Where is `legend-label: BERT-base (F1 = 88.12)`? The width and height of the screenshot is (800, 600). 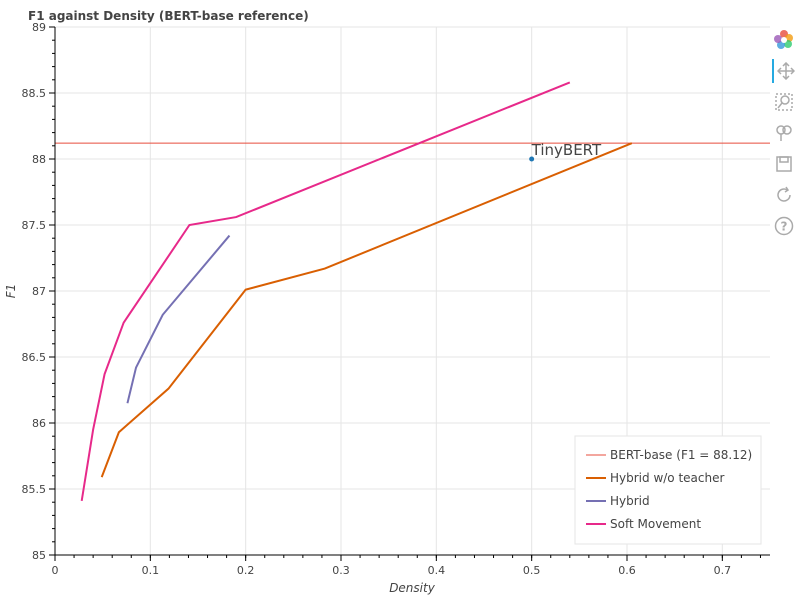
legend-label: BERT-base (F1 = 88.12) is located at coordinates (681, 455).